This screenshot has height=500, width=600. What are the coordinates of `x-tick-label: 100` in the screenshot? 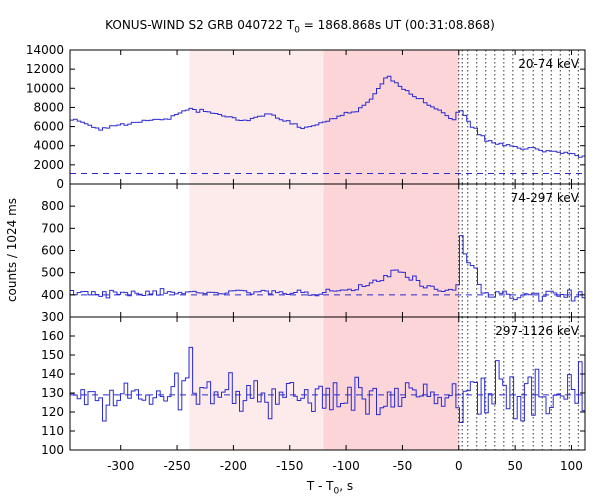 It's located at (571, 466).